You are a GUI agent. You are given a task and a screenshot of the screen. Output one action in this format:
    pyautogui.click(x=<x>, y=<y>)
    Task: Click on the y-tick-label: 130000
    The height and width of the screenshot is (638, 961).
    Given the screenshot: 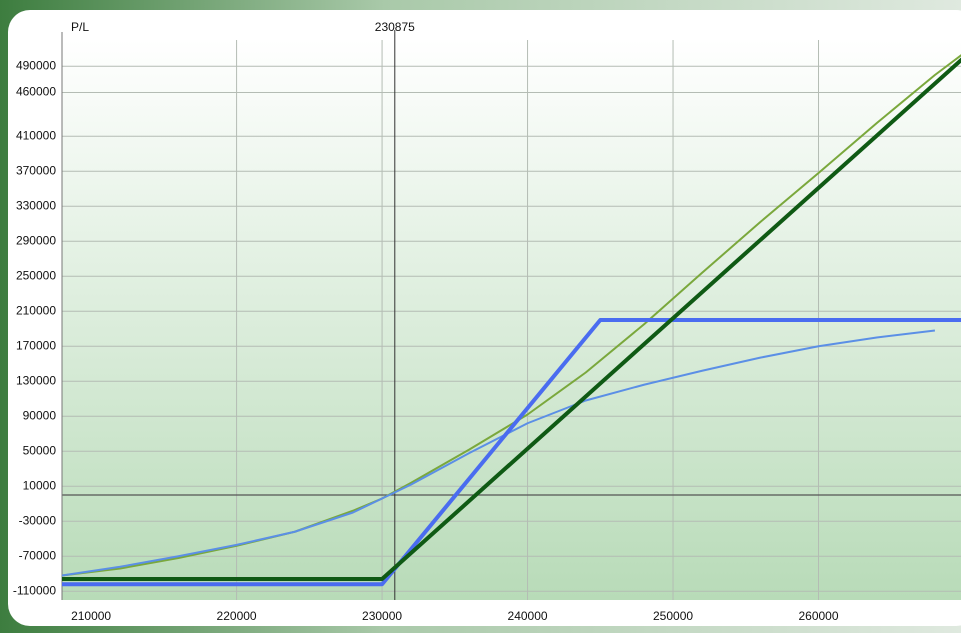 What is the action you would take?
    pyautogui.click(x=36, y=380)
    